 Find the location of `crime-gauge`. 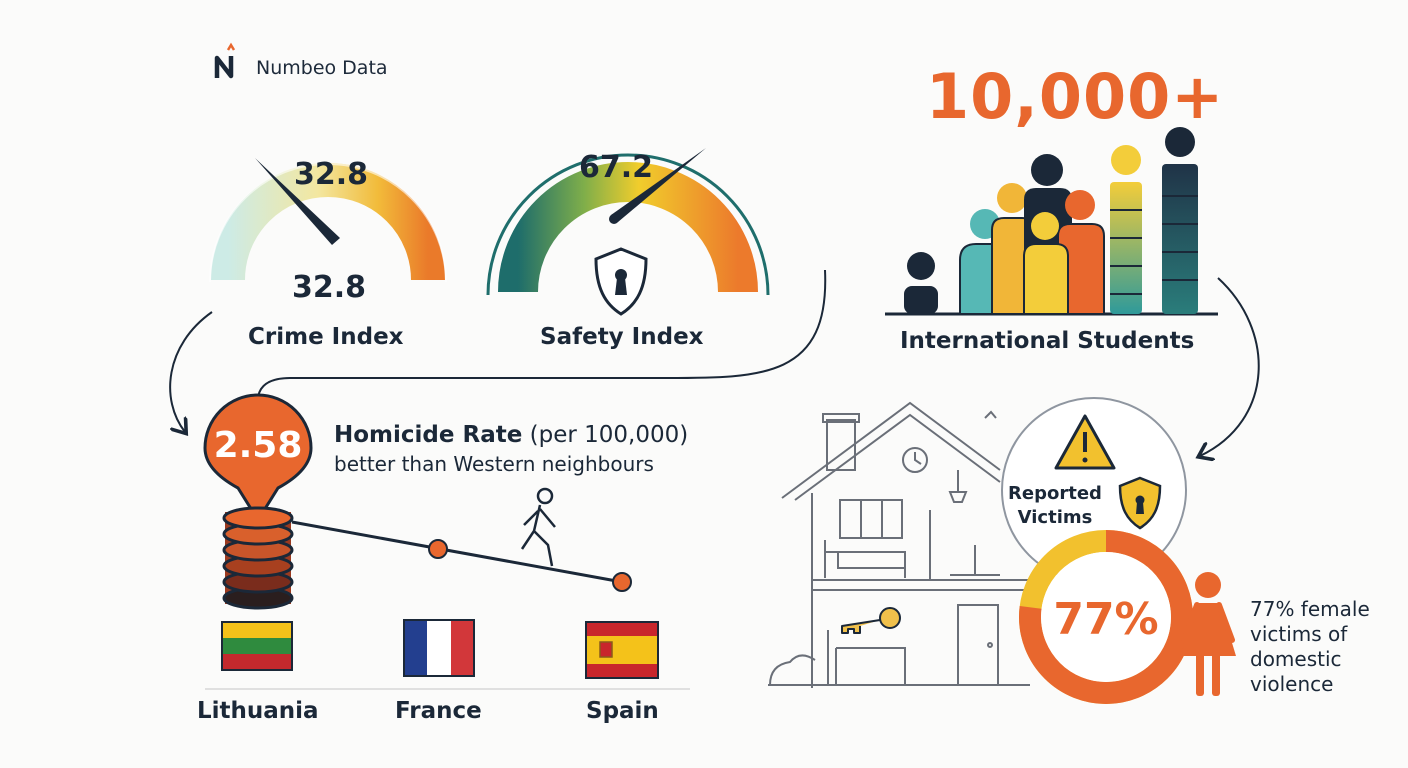

crime-gauge is located at coordinates (328, 220).